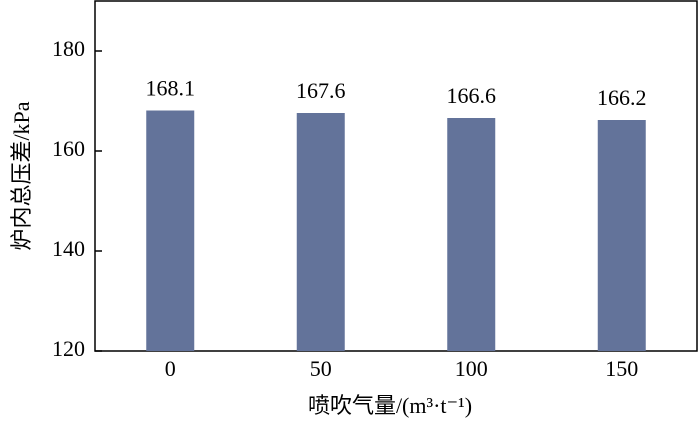  What do you see at coordinates (471, 368) in the screenshot?
I see `x-tick-label: 100` at bounding box center [471, 368].